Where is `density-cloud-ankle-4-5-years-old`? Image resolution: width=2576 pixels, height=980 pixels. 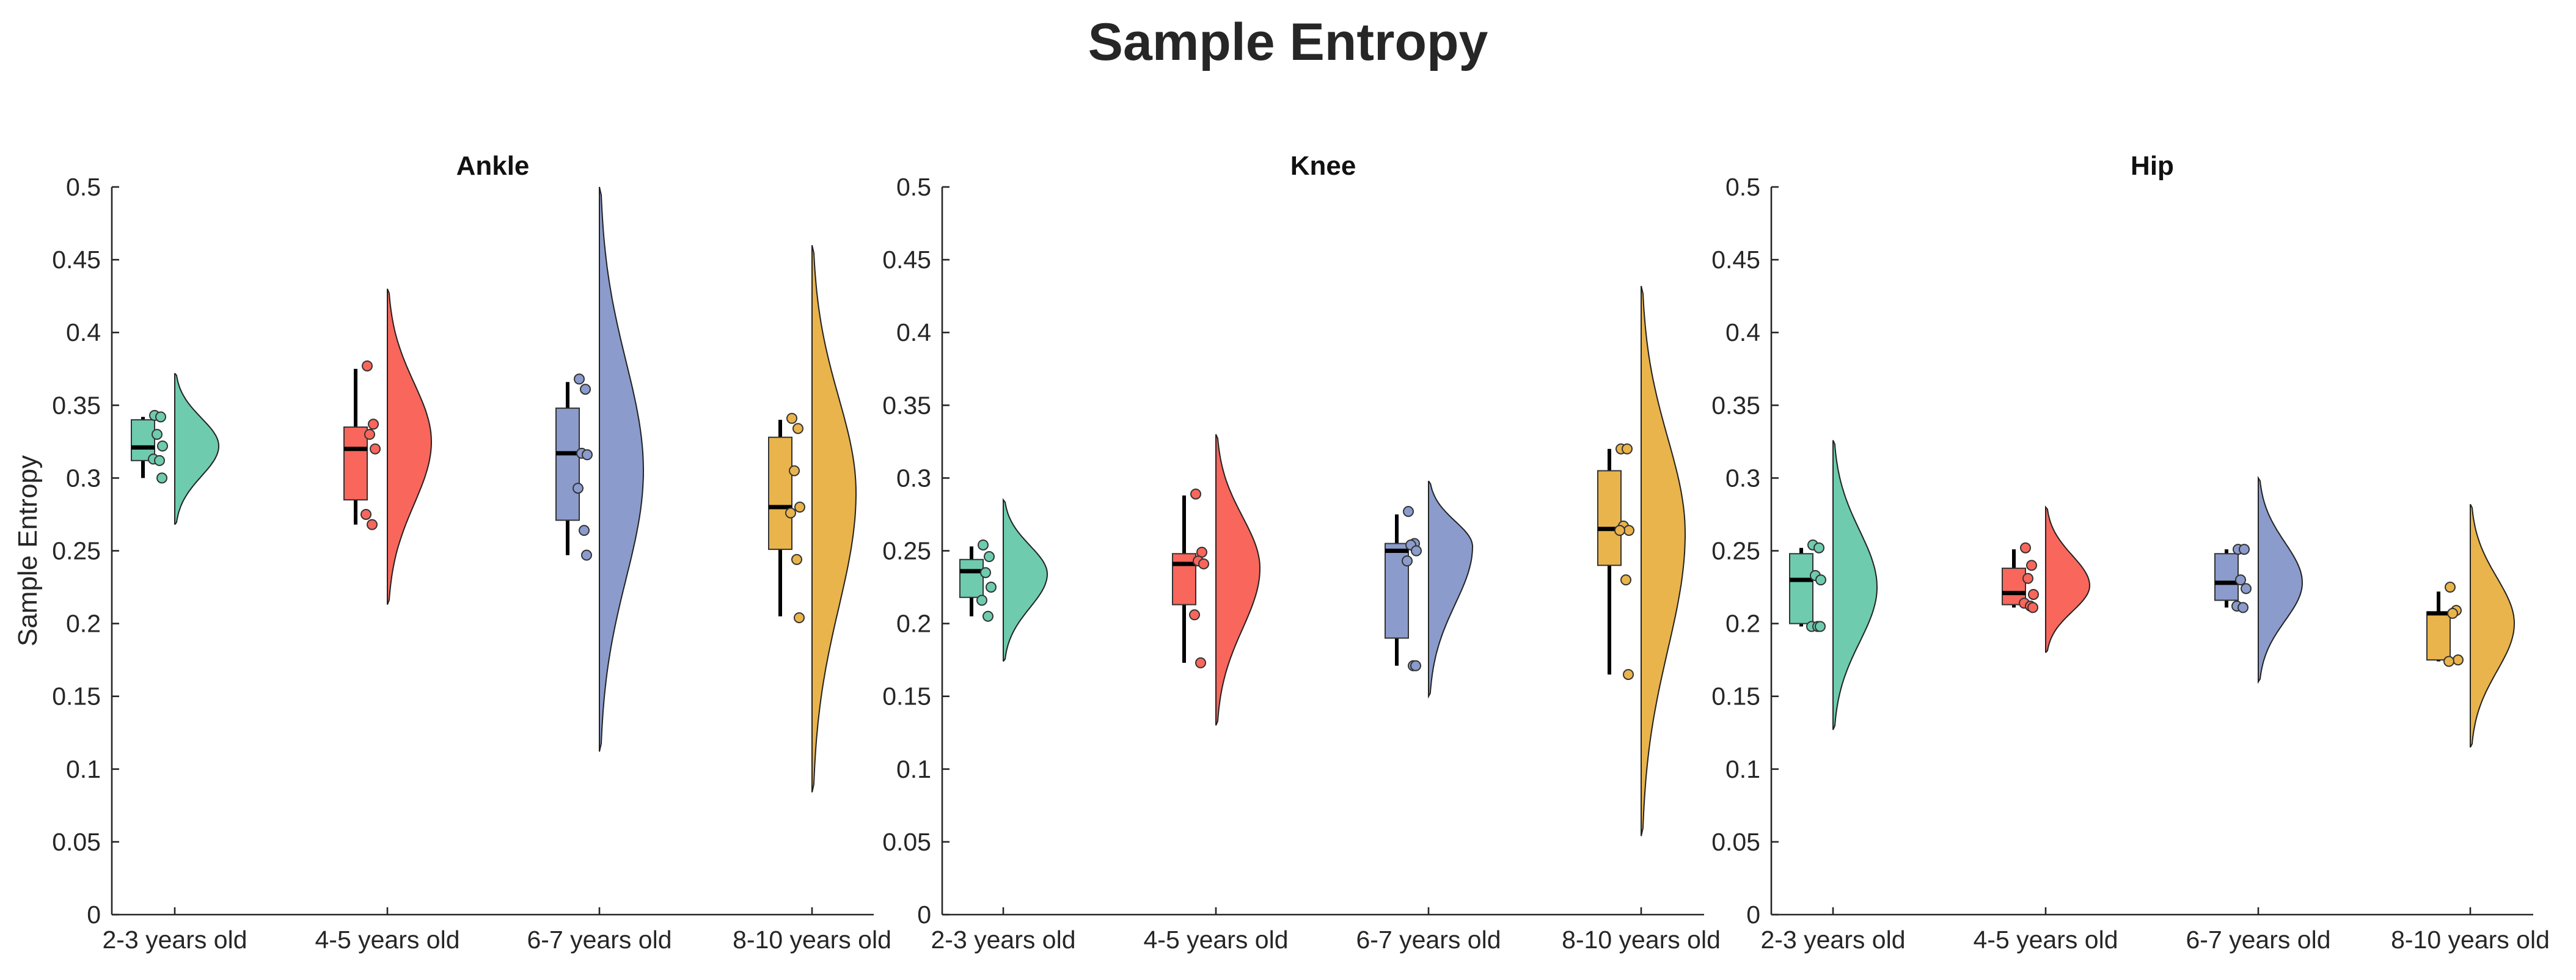
density-cloud-ankle-4-5-years-old is located at coordinates (410, 447).